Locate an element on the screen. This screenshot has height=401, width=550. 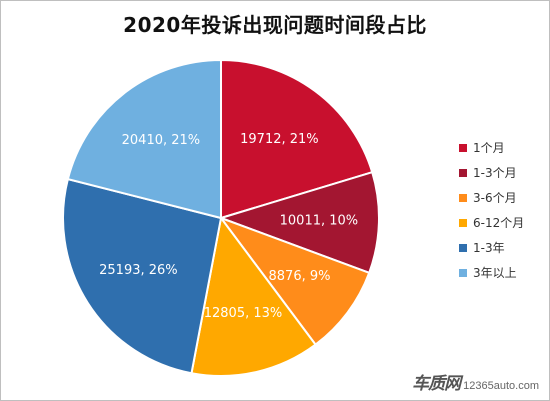
legend-item: 1-3个月 is located at coordinates (503, 172).